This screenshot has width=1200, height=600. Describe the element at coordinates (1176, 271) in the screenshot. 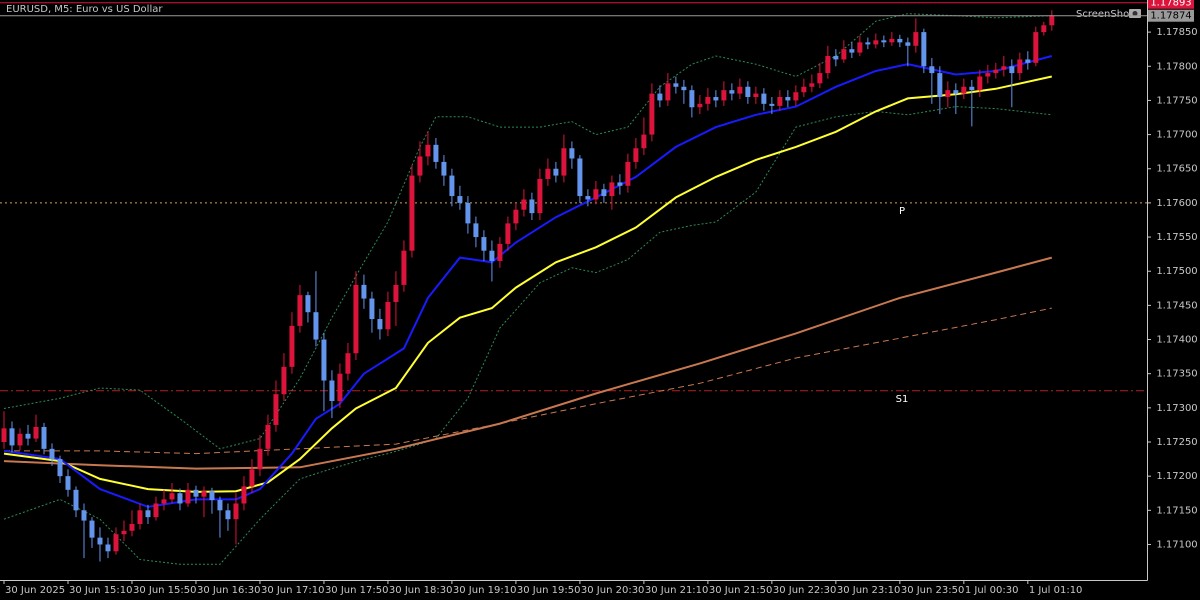

I see `y-tick-label: 1.17500` at that location.